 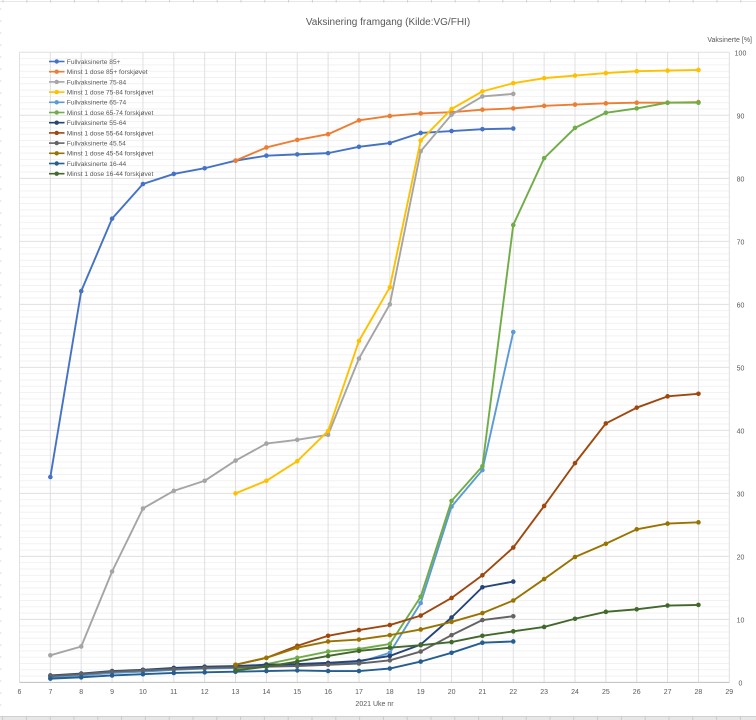 What do you see at coordinates (112, 692) in the screenshot?
I see `svg-text: 9` at bounding box center [112, 692].